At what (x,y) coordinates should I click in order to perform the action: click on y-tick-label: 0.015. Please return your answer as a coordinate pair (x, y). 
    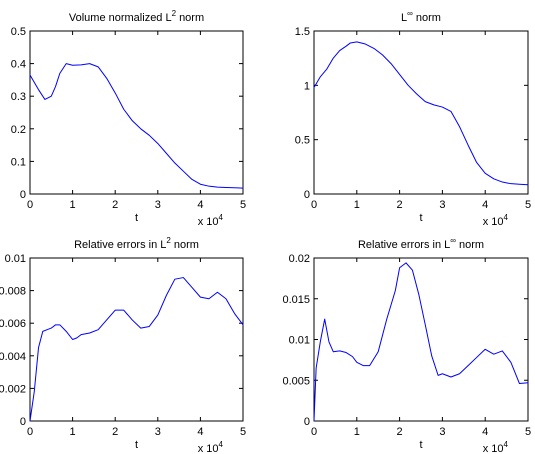
    Looking at the image, I should click on (296, 300).